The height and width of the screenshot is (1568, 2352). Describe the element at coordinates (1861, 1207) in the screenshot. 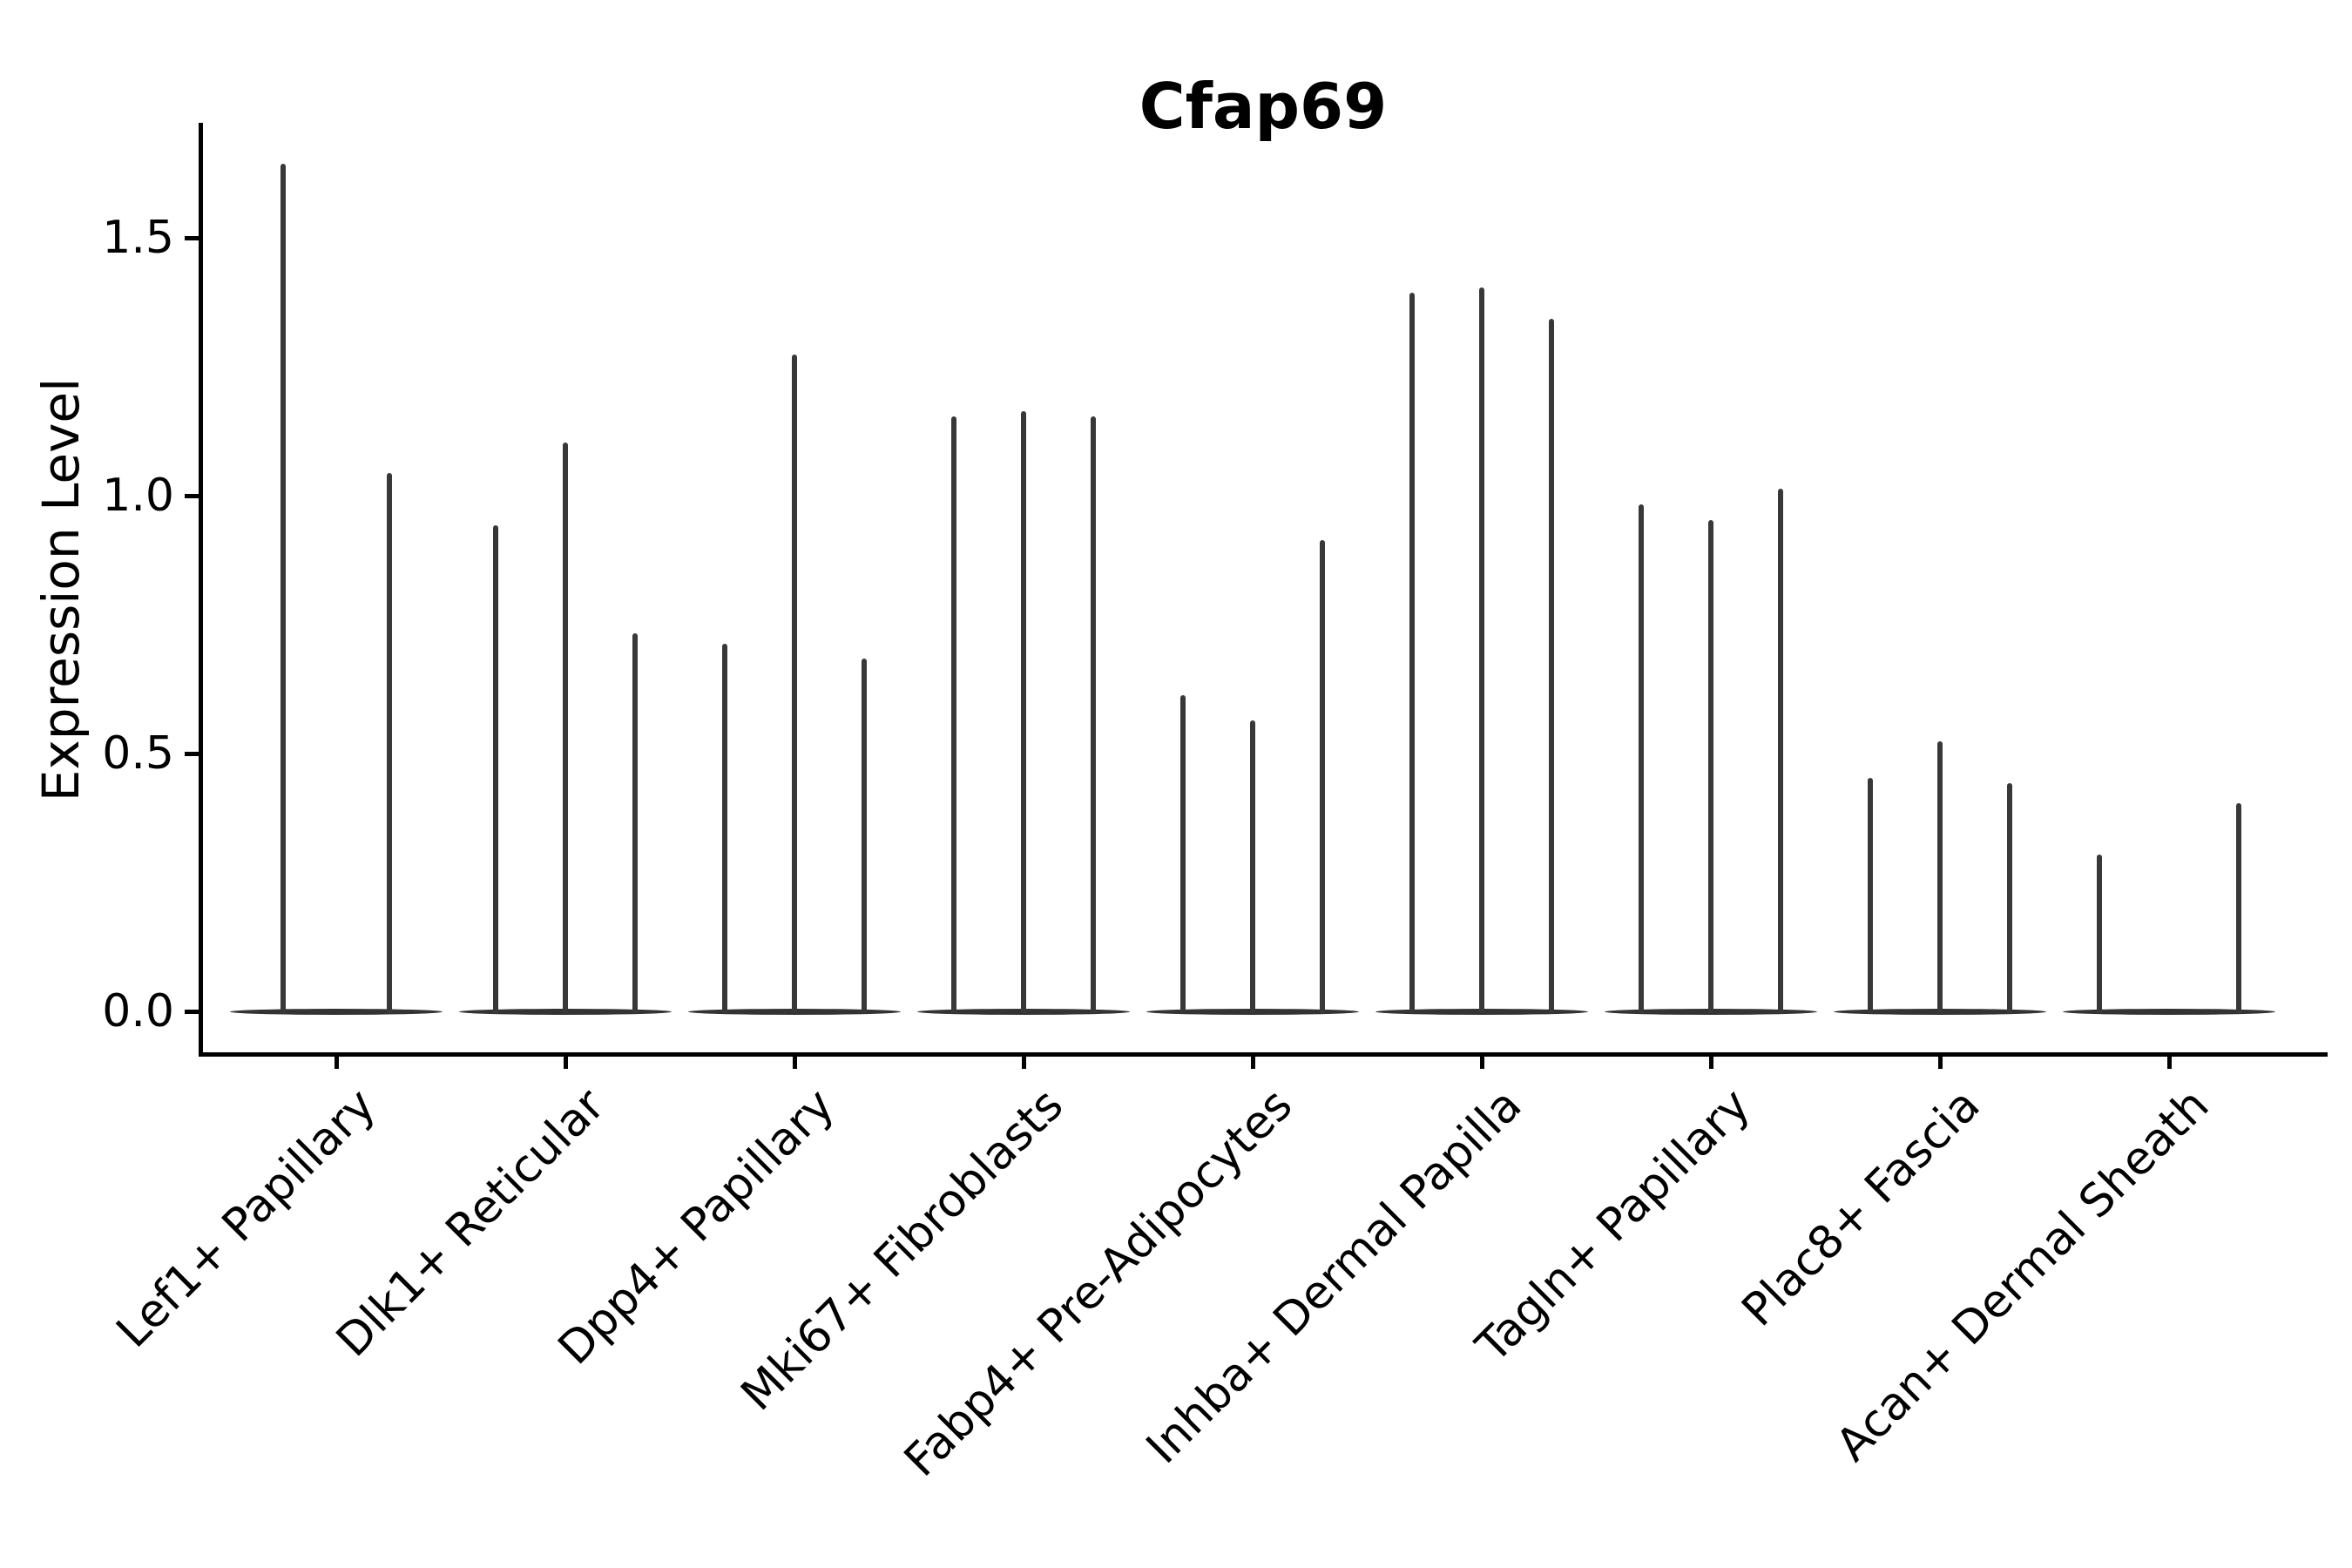

I see `x-tick-label: Plac8+ Fascia` at that location.